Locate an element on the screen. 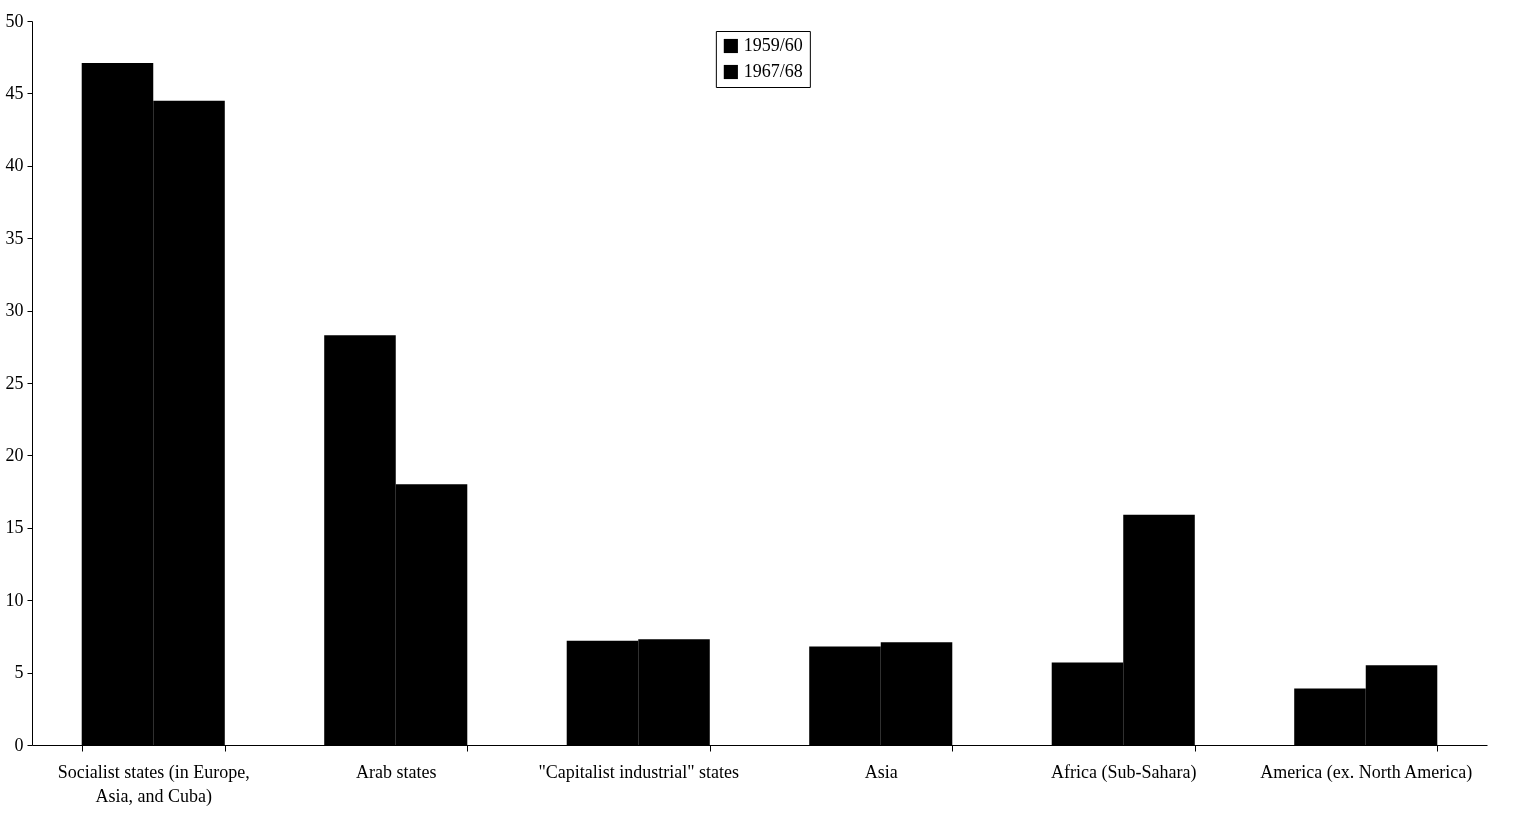 This screenshot has height=824, width=1522. x-tick-label: Africa (Sub-Sahara) is located at coordinates (1124, 772).